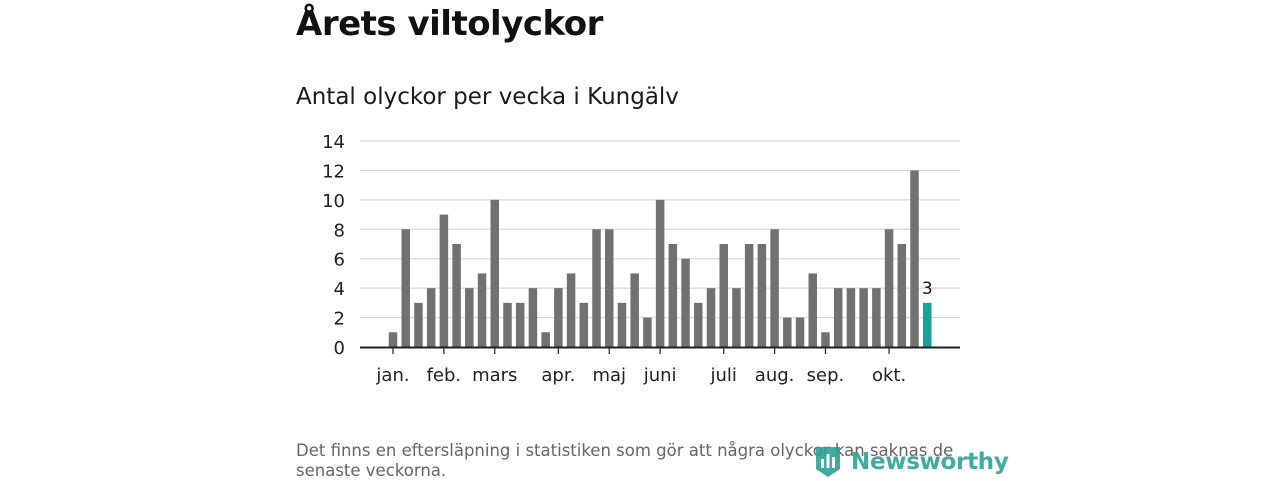 The height and width of the screenshot is (481, 1280). Describe the element at coordinates (723, 375) in the screenshot. I see `x-tick-label: juli` at that location.